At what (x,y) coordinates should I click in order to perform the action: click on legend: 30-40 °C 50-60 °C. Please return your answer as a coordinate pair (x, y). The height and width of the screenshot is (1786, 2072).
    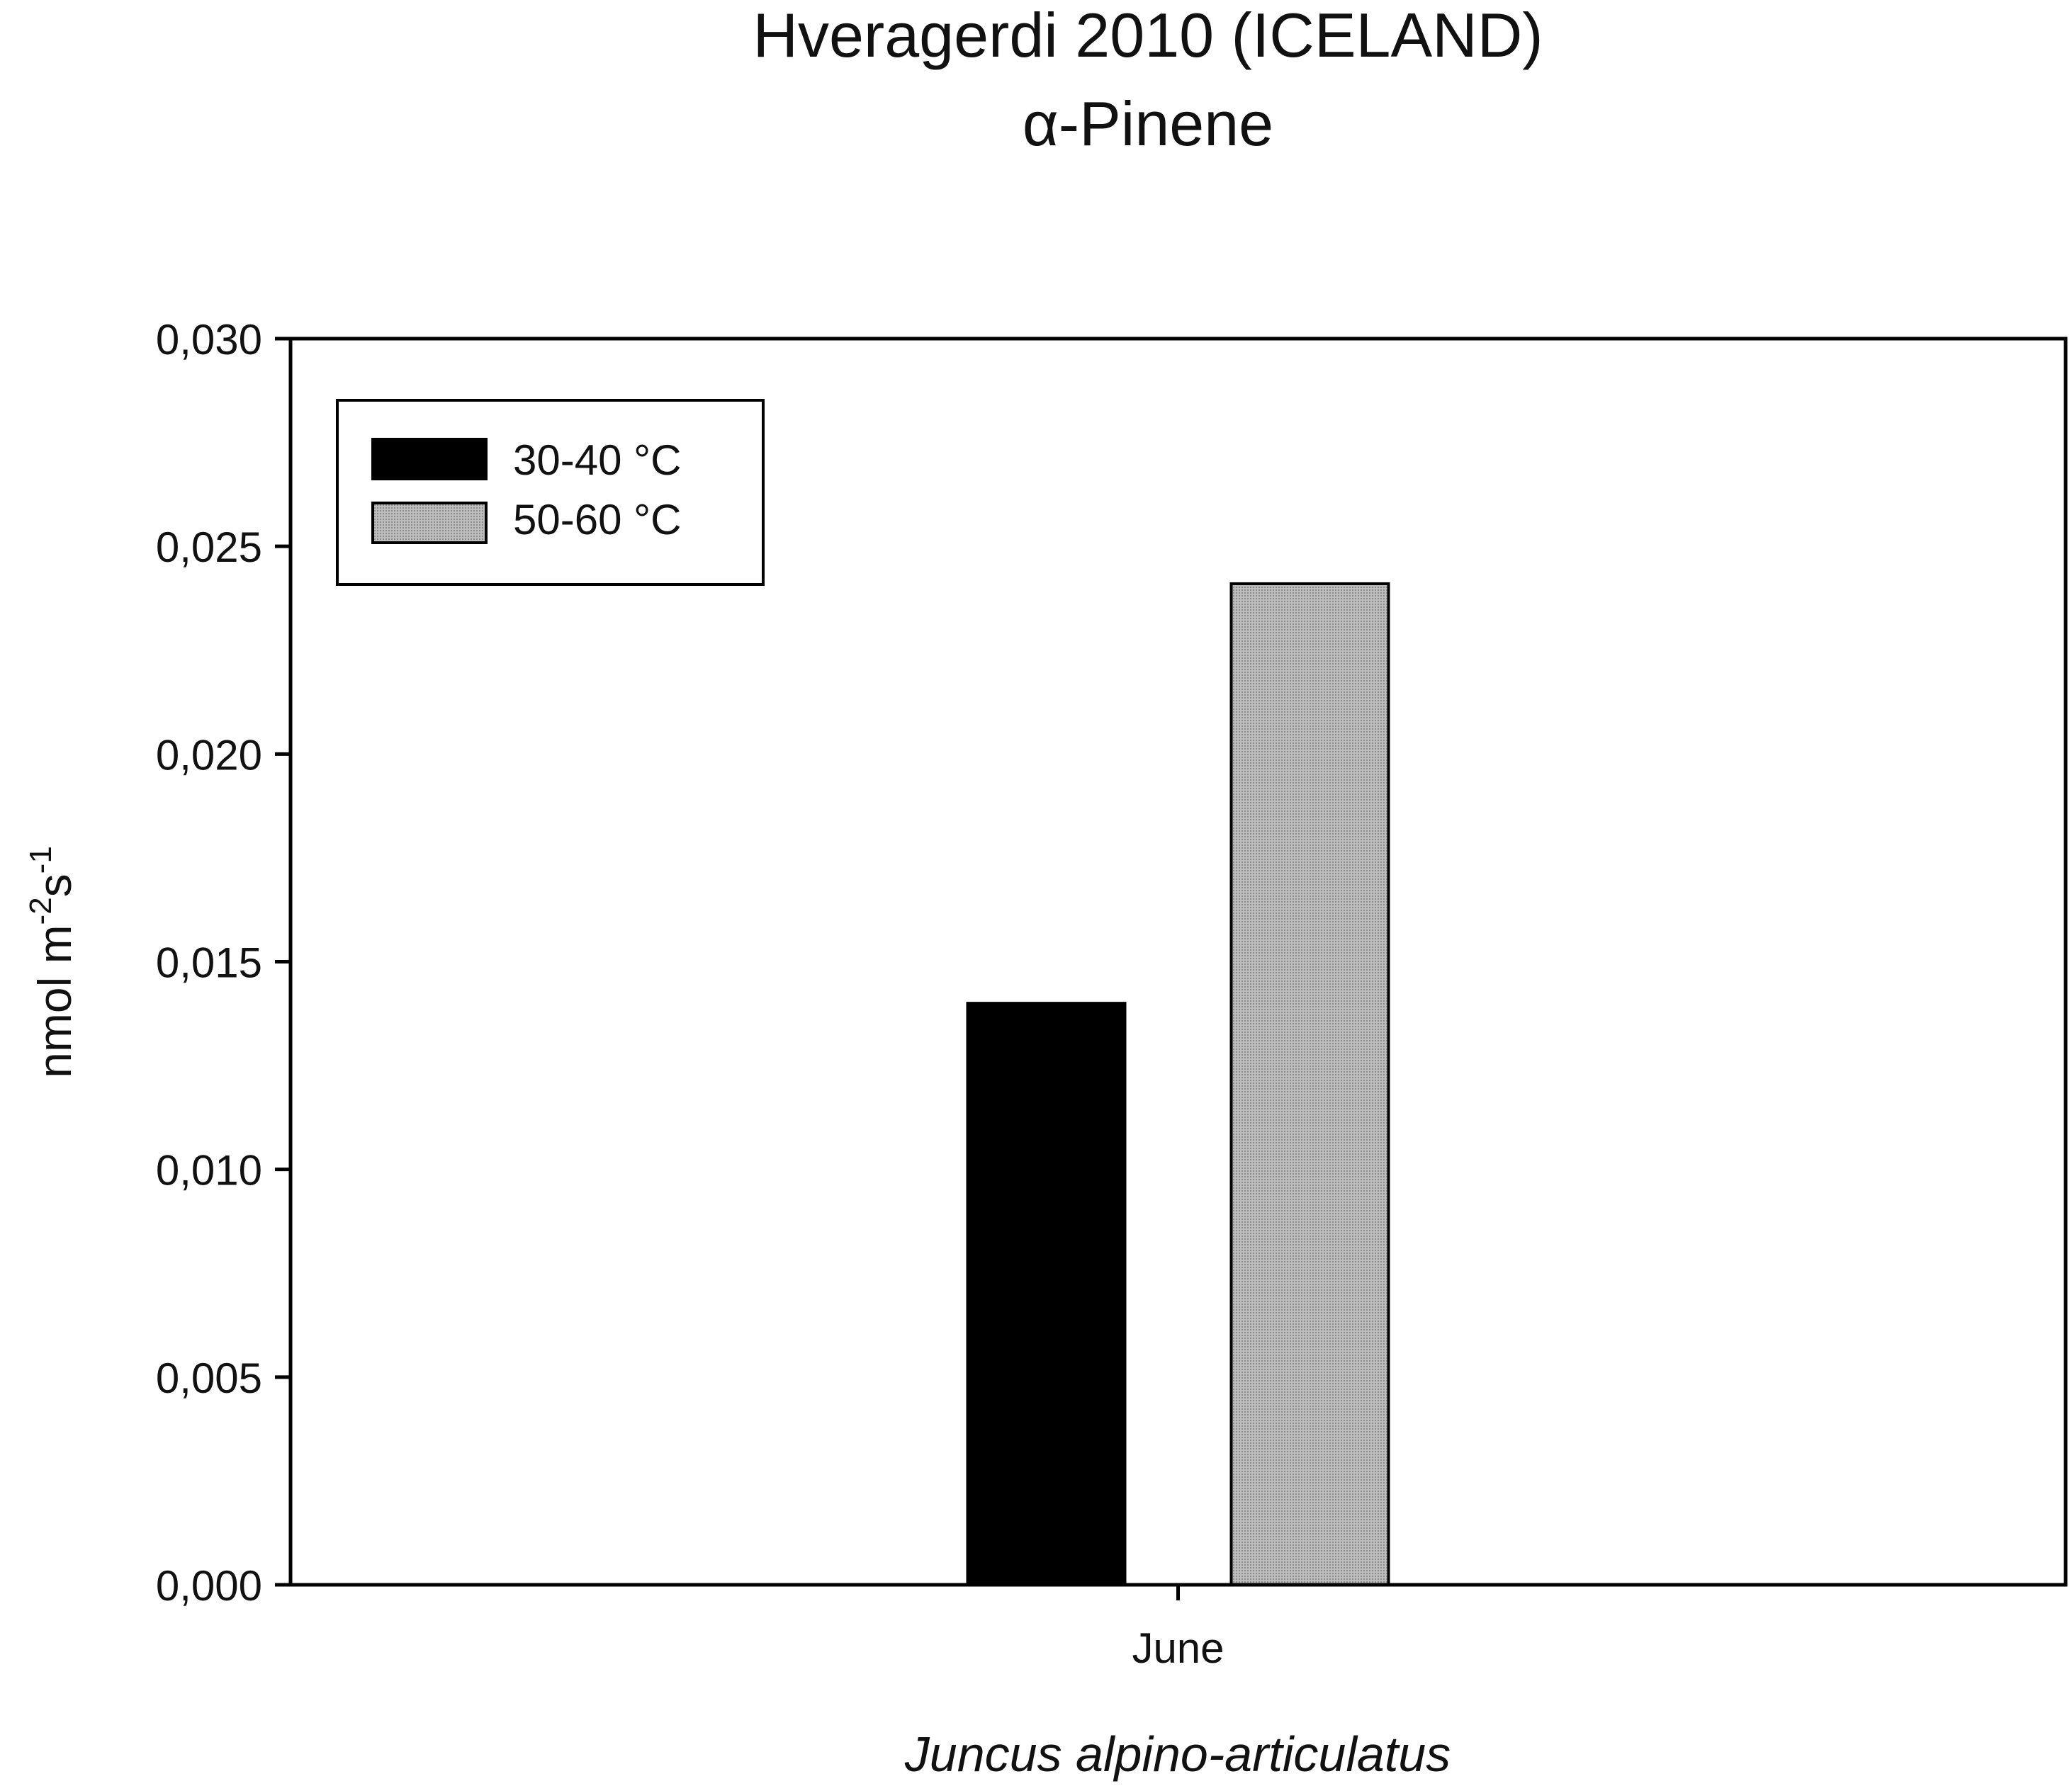
    Looking at the image, I should click on (550, 493).